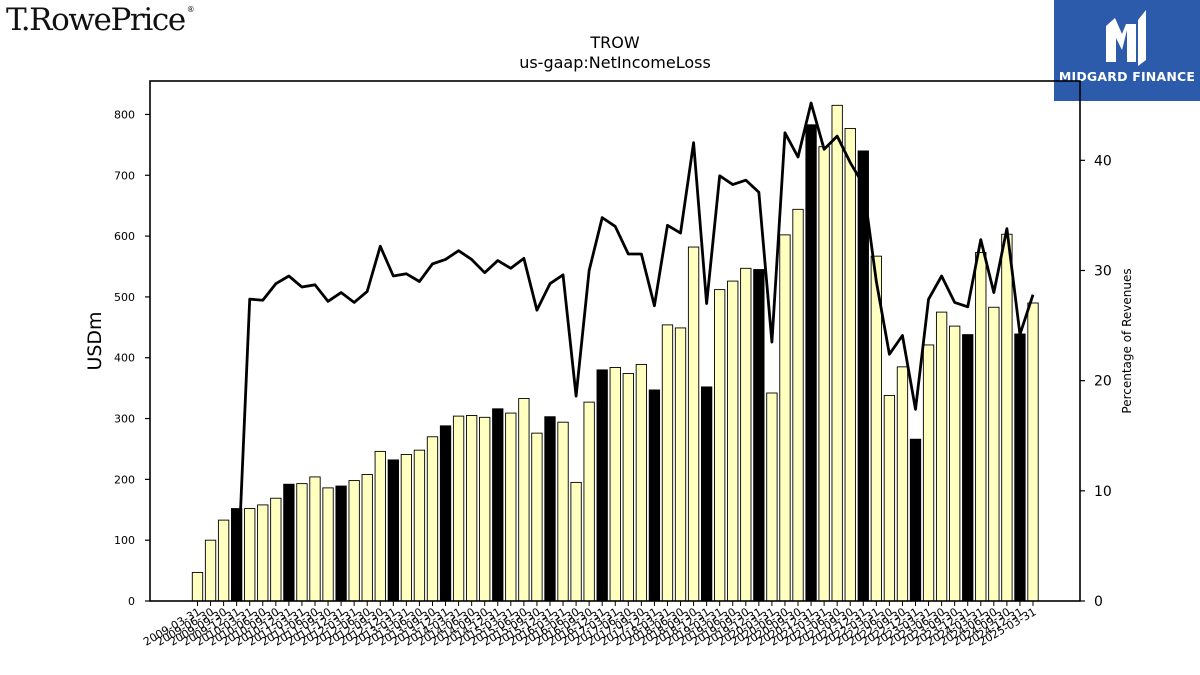 The width and height of the screenshot is (1200, 675). What do you see at coordinates (124, 358) in the screenshot?
I see `y-tick-label: 400` at bounding box center [124, 358].